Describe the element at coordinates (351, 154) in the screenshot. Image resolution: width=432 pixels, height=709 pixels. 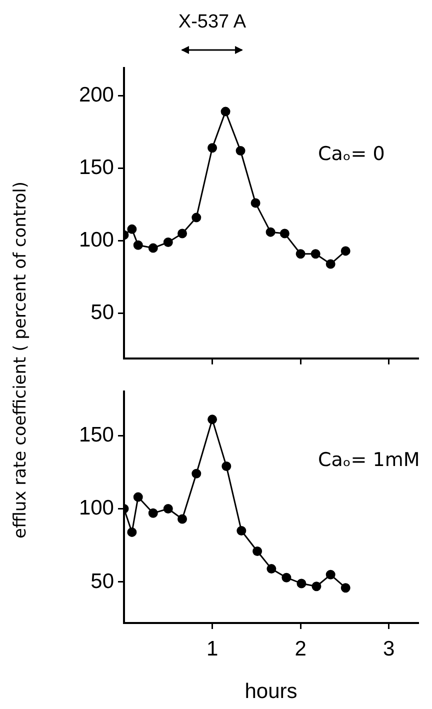
I see `annotation: Caₒ= 0` at that location.